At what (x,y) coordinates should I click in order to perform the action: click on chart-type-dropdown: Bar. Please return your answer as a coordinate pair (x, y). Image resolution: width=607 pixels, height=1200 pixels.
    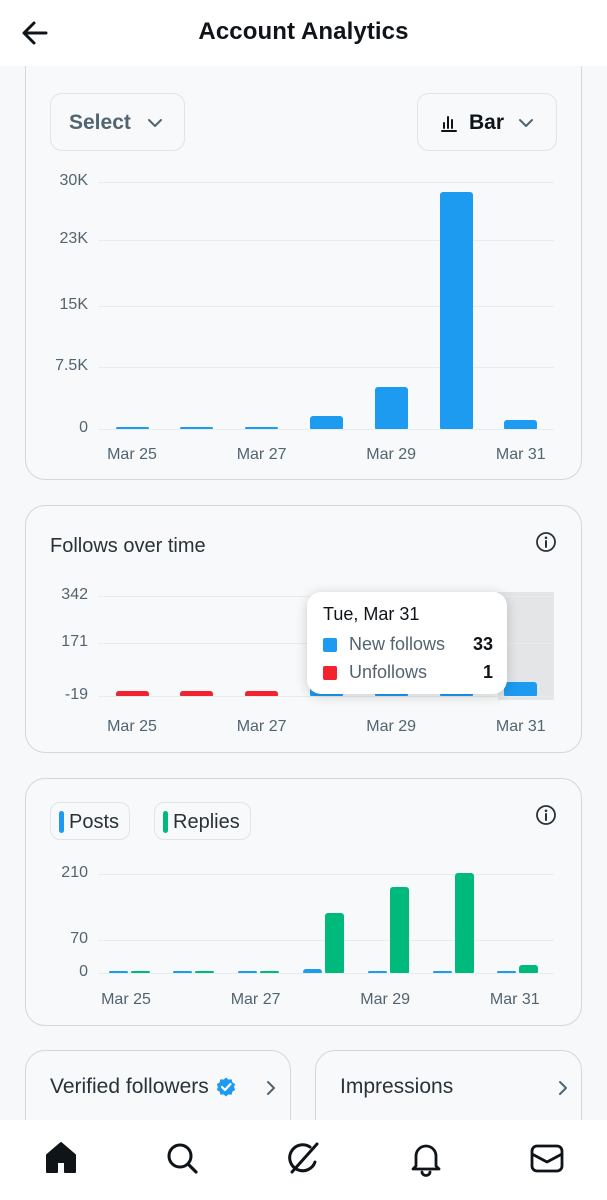
    Looking at the image, I should click on (487, 122).